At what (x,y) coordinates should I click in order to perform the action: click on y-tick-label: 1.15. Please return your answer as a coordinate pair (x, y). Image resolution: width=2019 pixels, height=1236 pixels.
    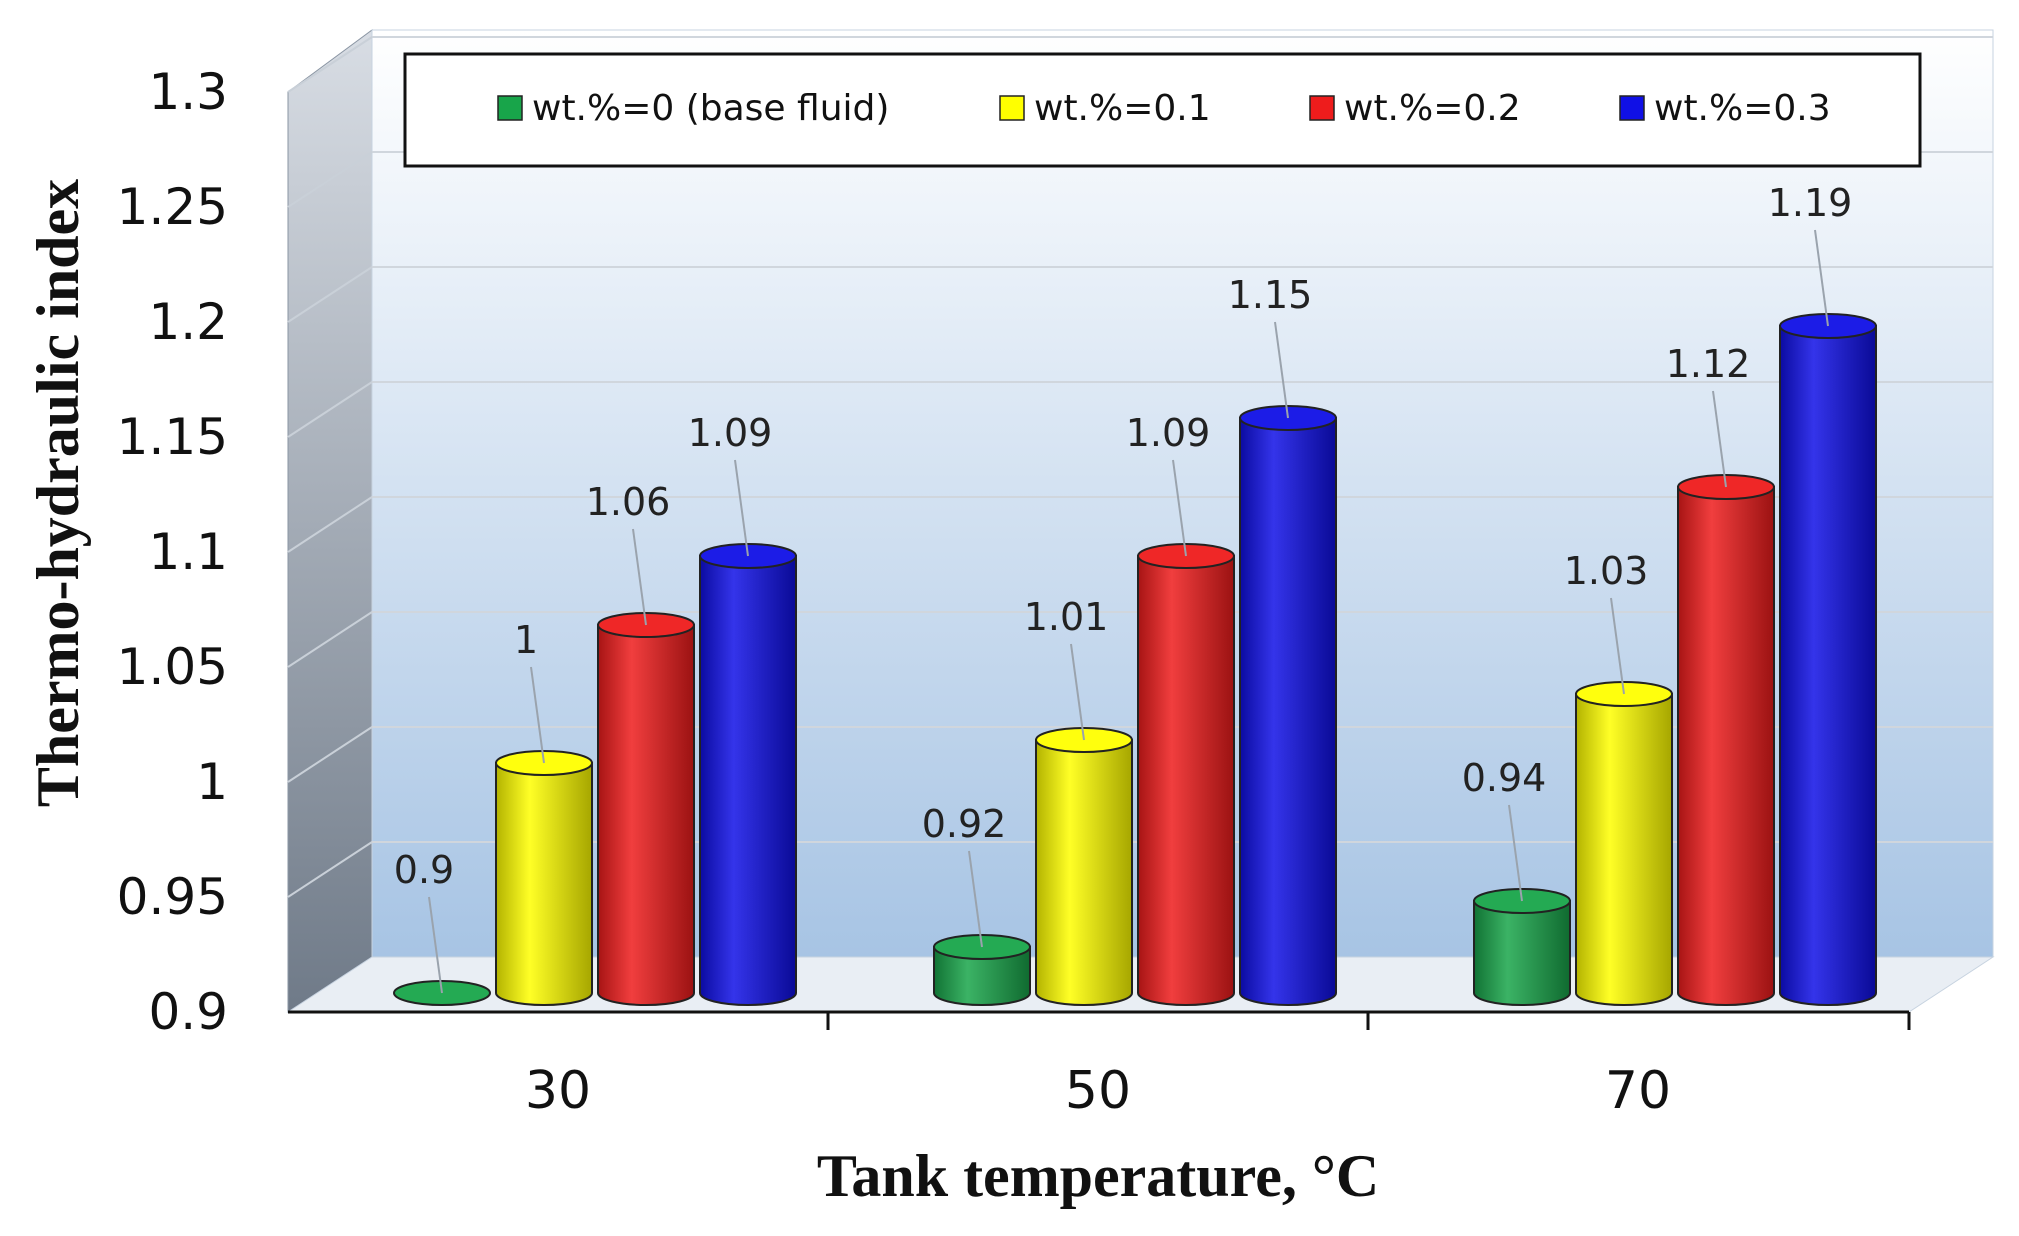
    Looking at the image, I should click on (172, 437).